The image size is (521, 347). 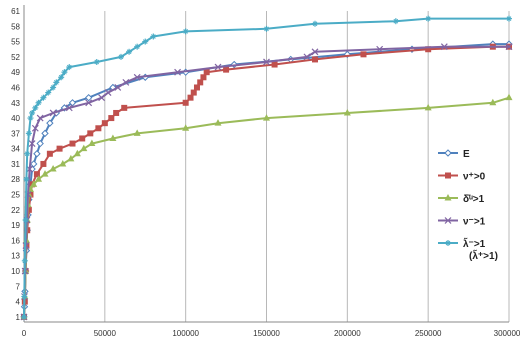 What do you see at coordinates (454, 154) in the screenshot?
I see `legend-item: E` at bounding box center [454, 154].